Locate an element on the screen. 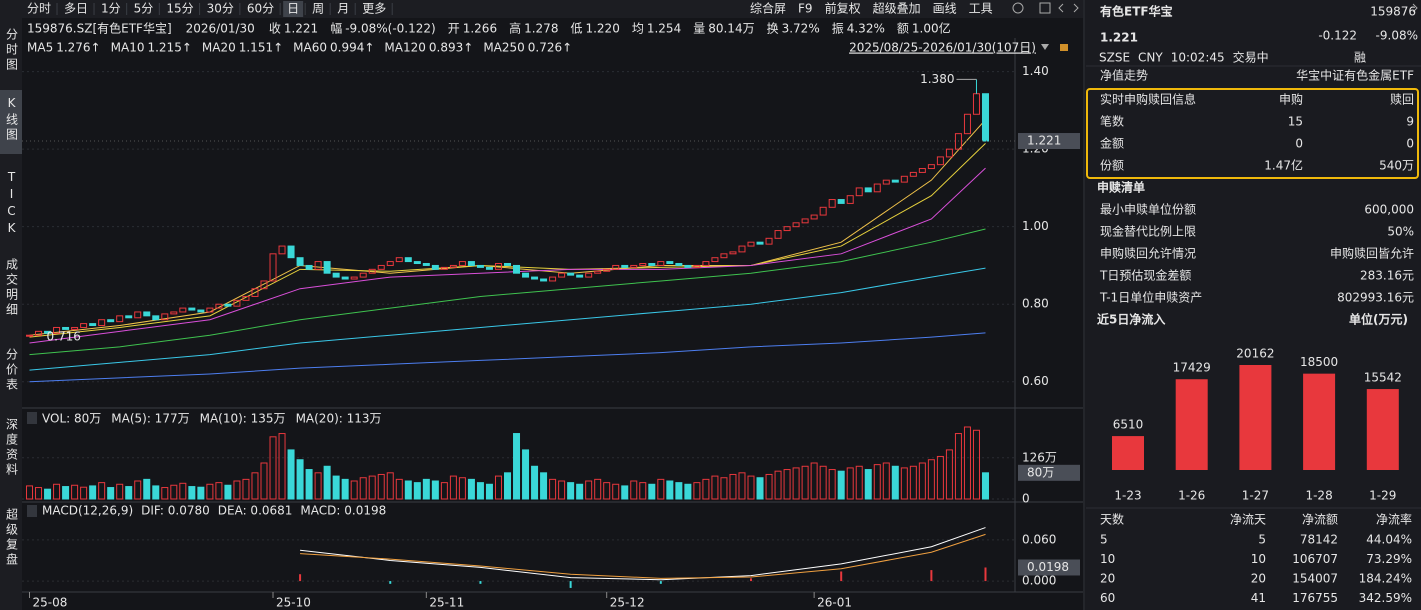  quote-value: 1.254 is located at coordinates (664, 29).